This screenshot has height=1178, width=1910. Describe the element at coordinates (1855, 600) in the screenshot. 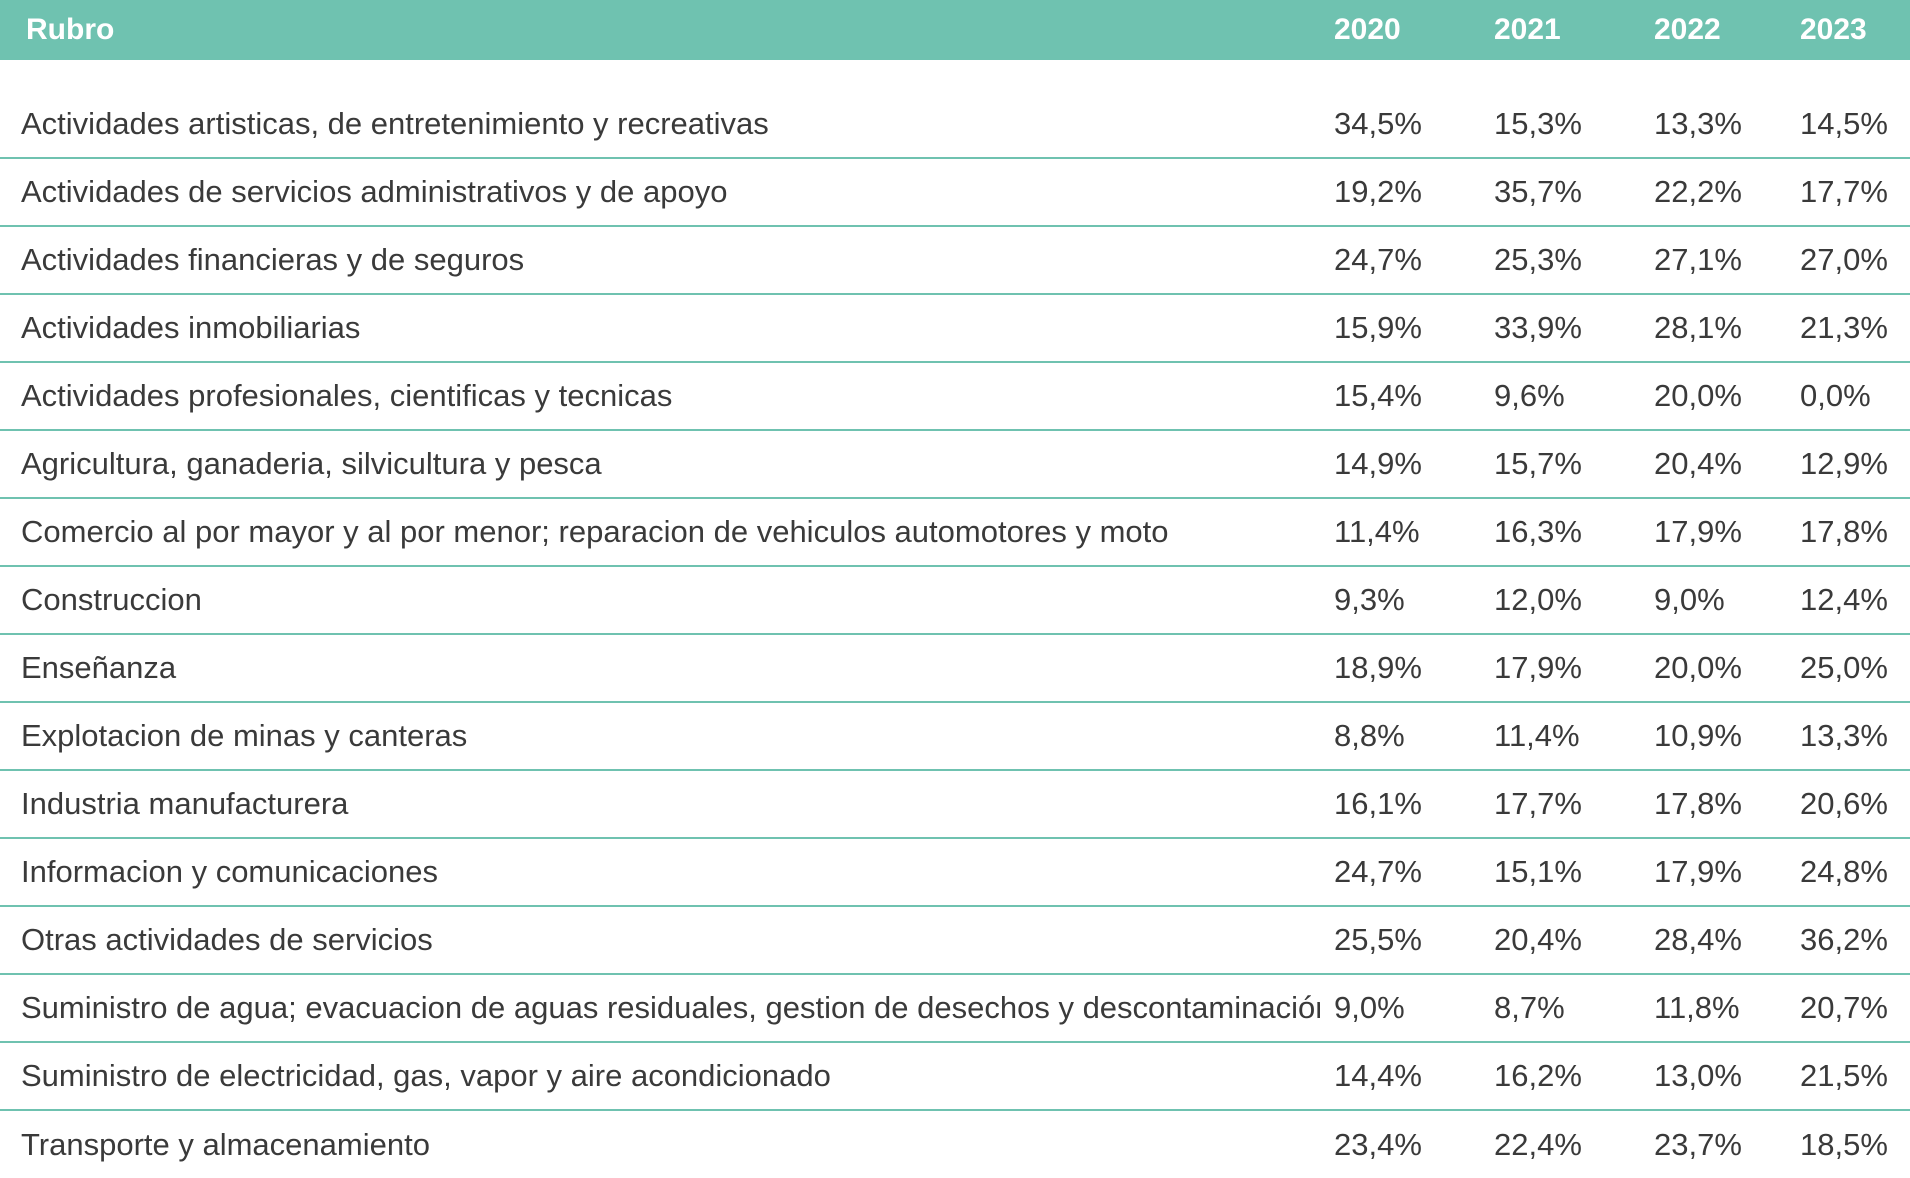

I see `cell-value-2023: 12,4%` at that location.